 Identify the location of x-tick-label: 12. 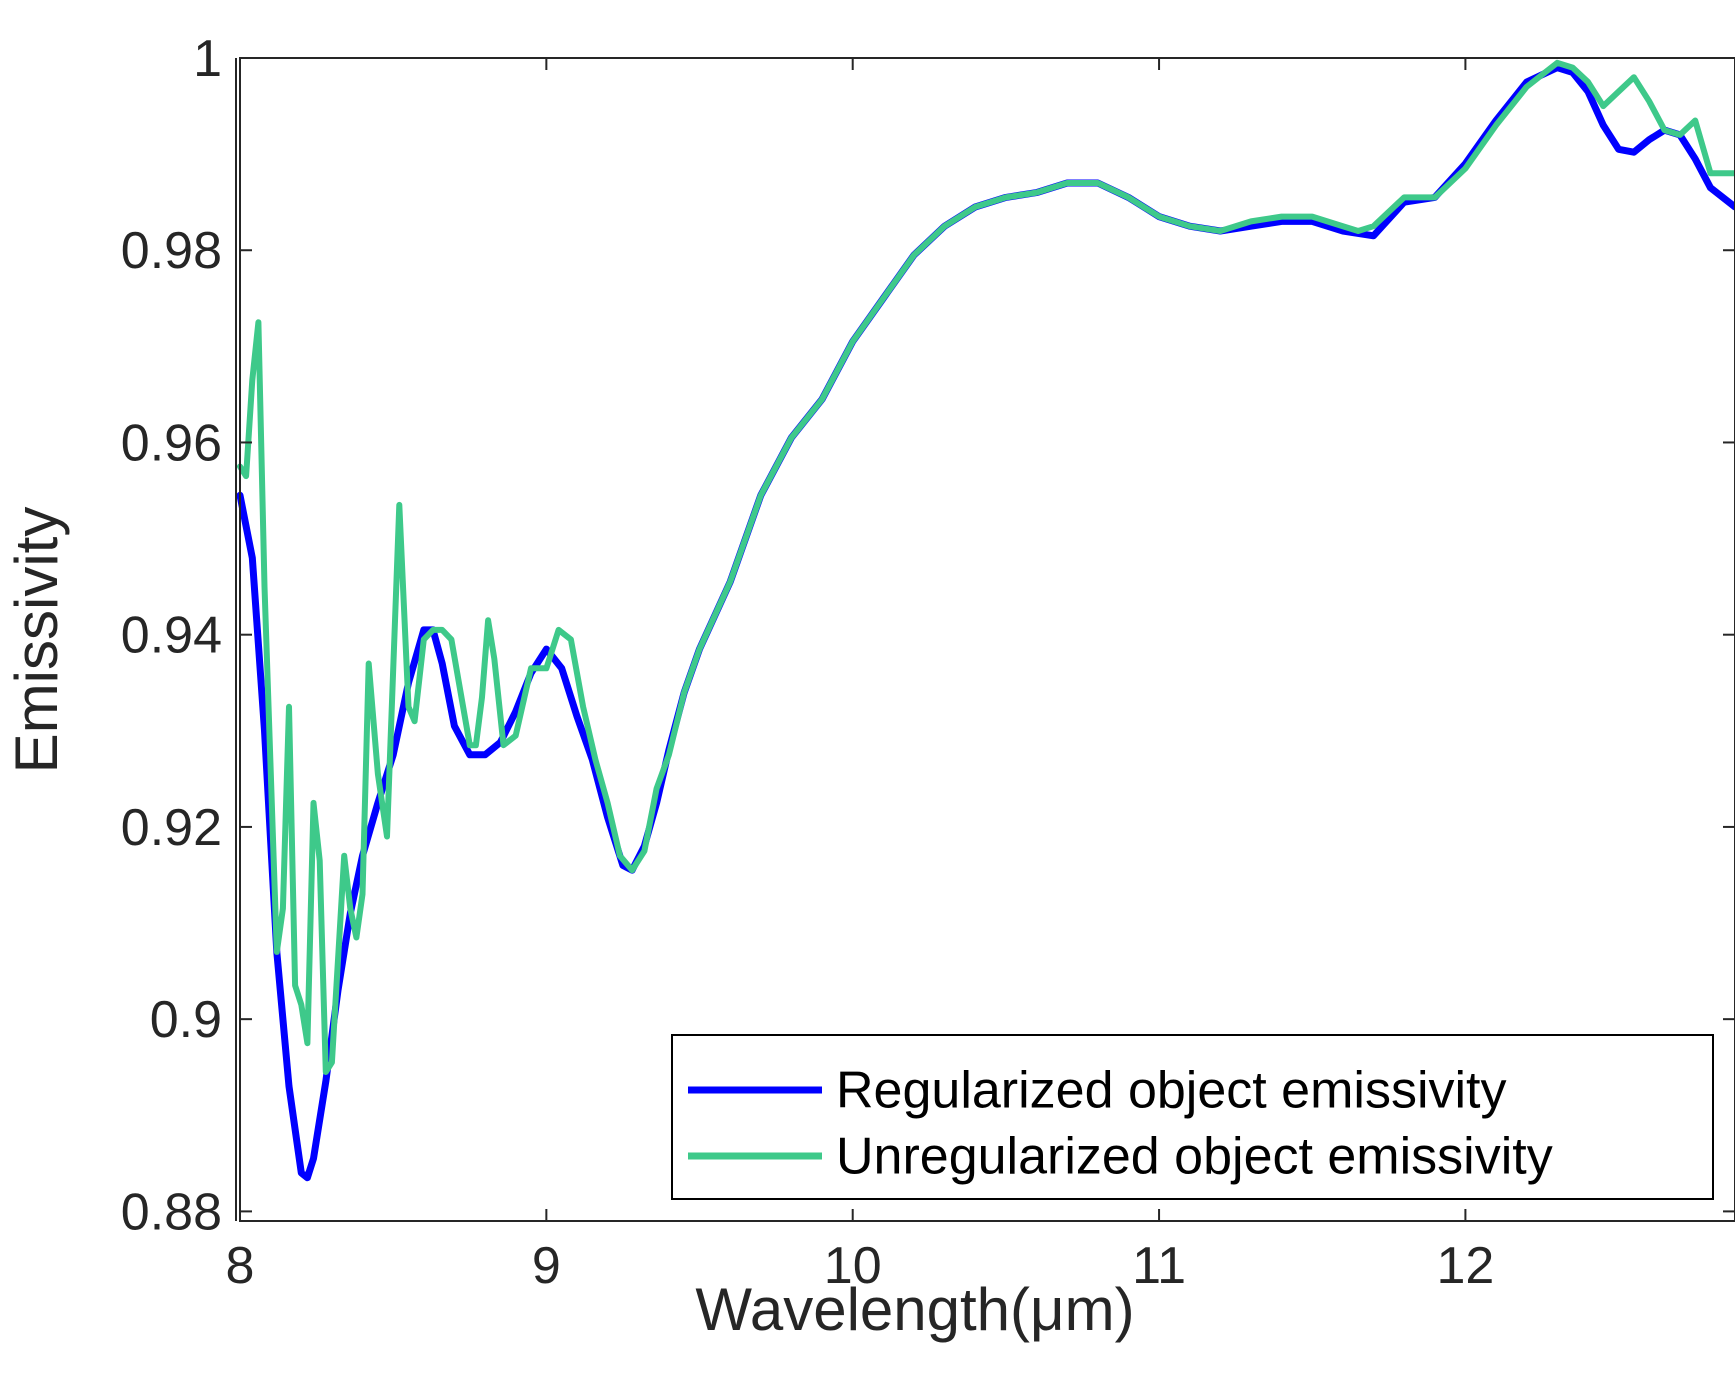
(1465, 1266).